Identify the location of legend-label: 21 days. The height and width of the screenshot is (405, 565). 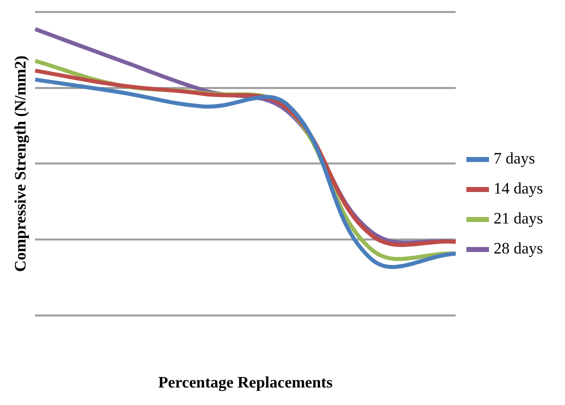
(518, 219).